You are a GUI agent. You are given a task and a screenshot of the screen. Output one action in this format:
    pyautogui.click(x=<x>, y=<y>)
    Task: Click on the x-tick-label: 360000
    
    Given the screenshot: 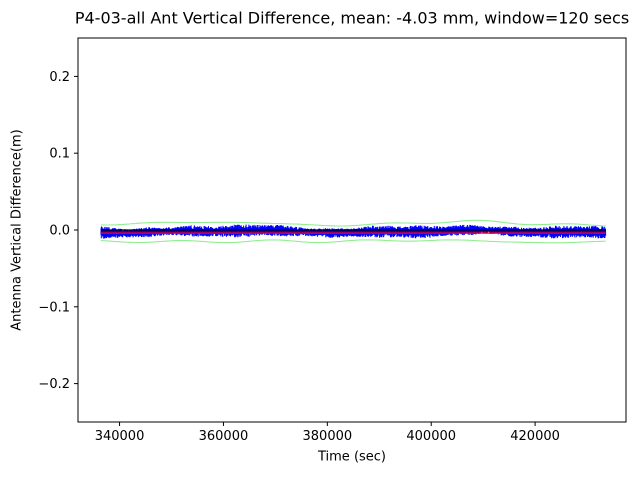 What is the action you would take?
    pyautogui.click(x=224, y=436)
    